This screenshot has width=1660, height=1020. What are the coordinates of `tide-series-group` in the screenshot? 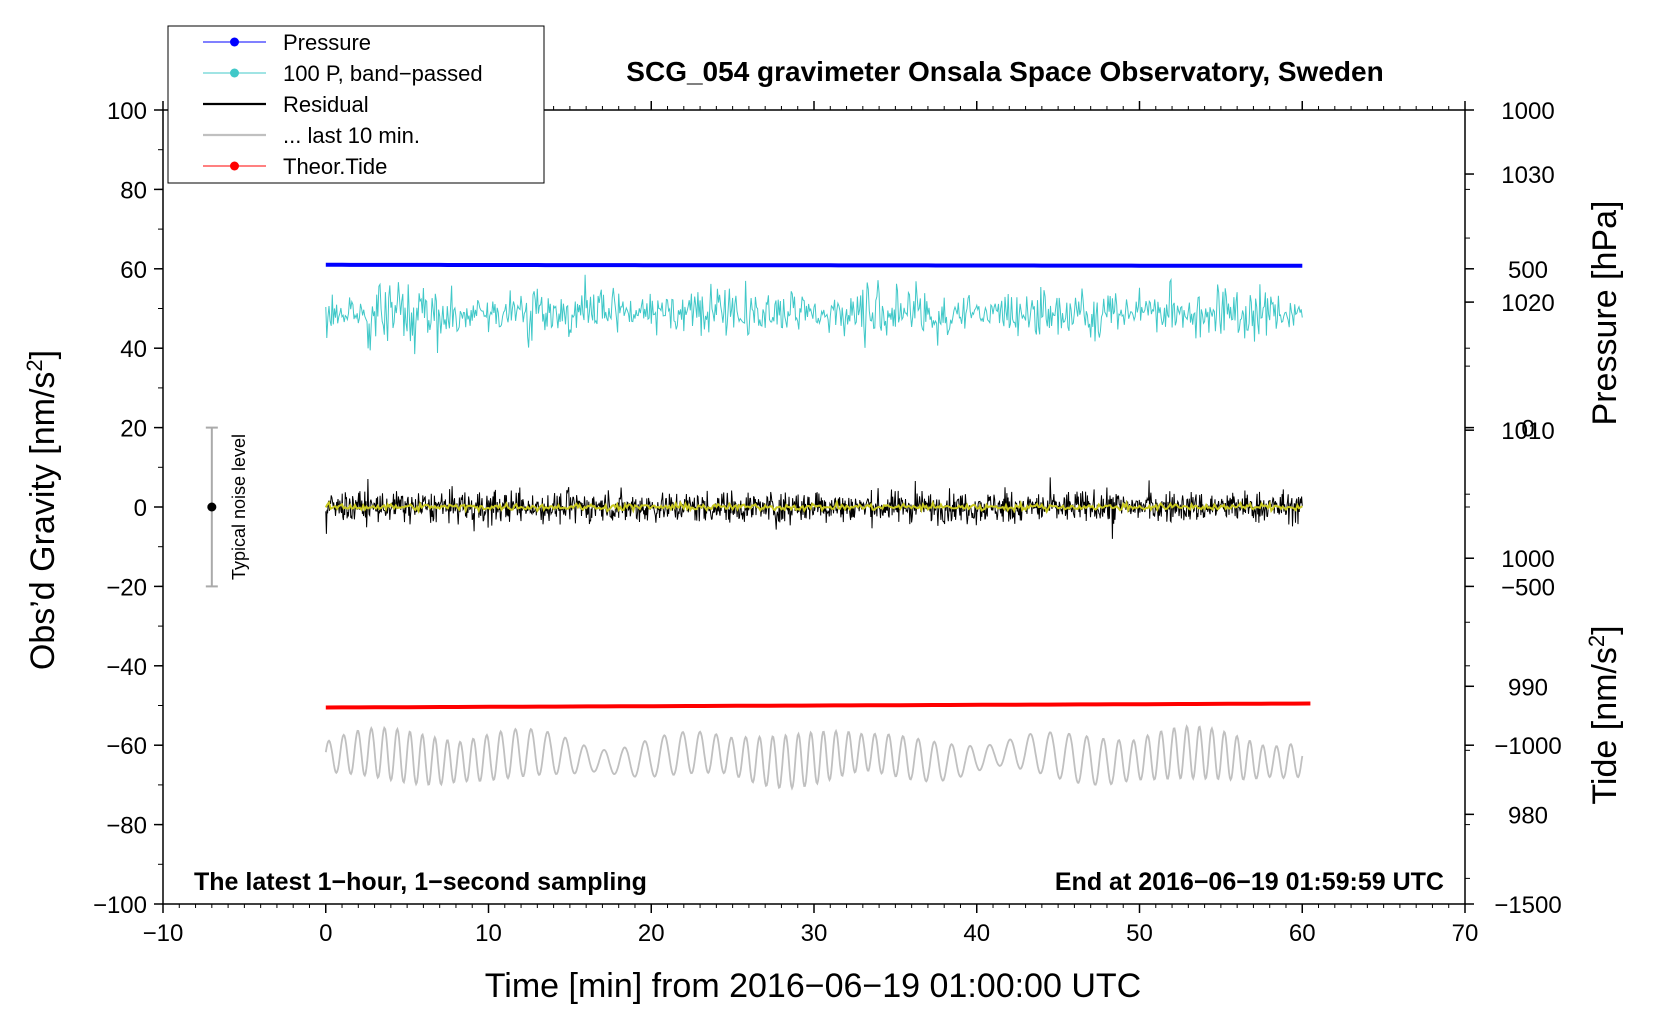 It's located at (818, 705).